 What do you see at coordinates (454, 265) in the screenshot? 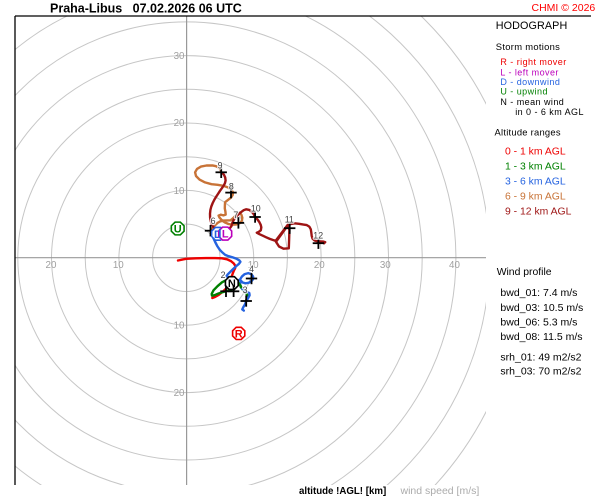
I see `svg-text: 40` at bounding box center [454, 265].